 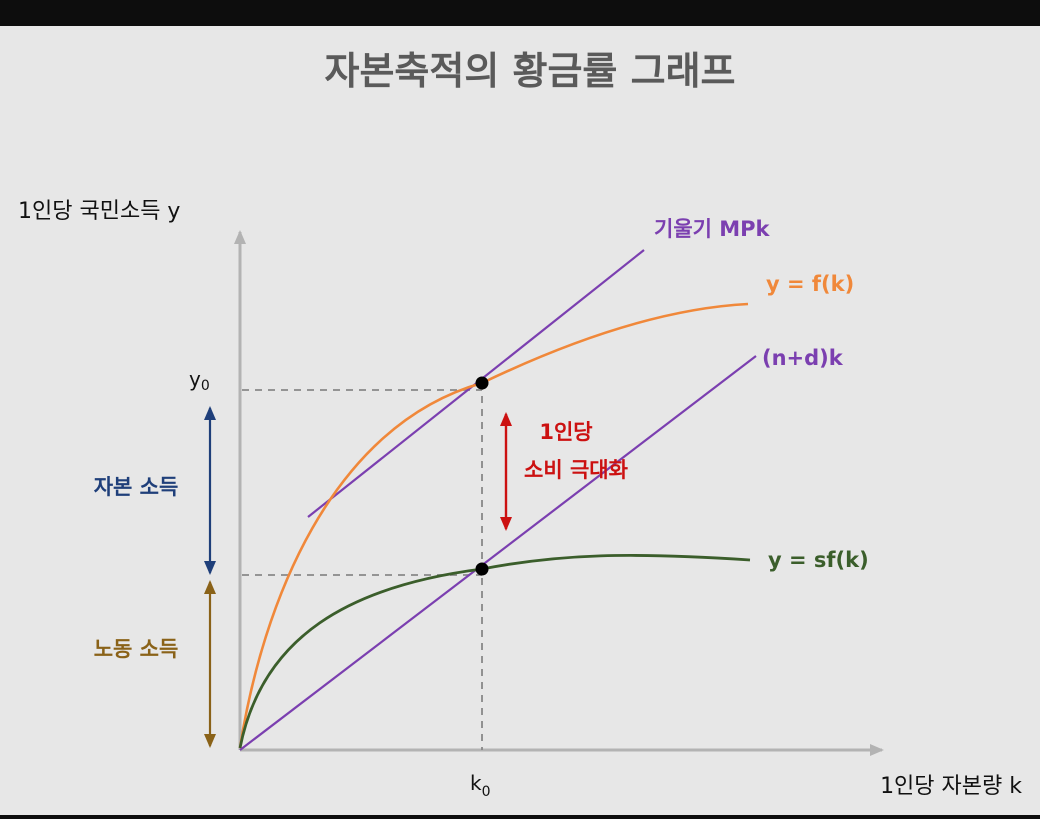 I want to click on saving-function-label: y = sf(k), so click(x=818, y=560).